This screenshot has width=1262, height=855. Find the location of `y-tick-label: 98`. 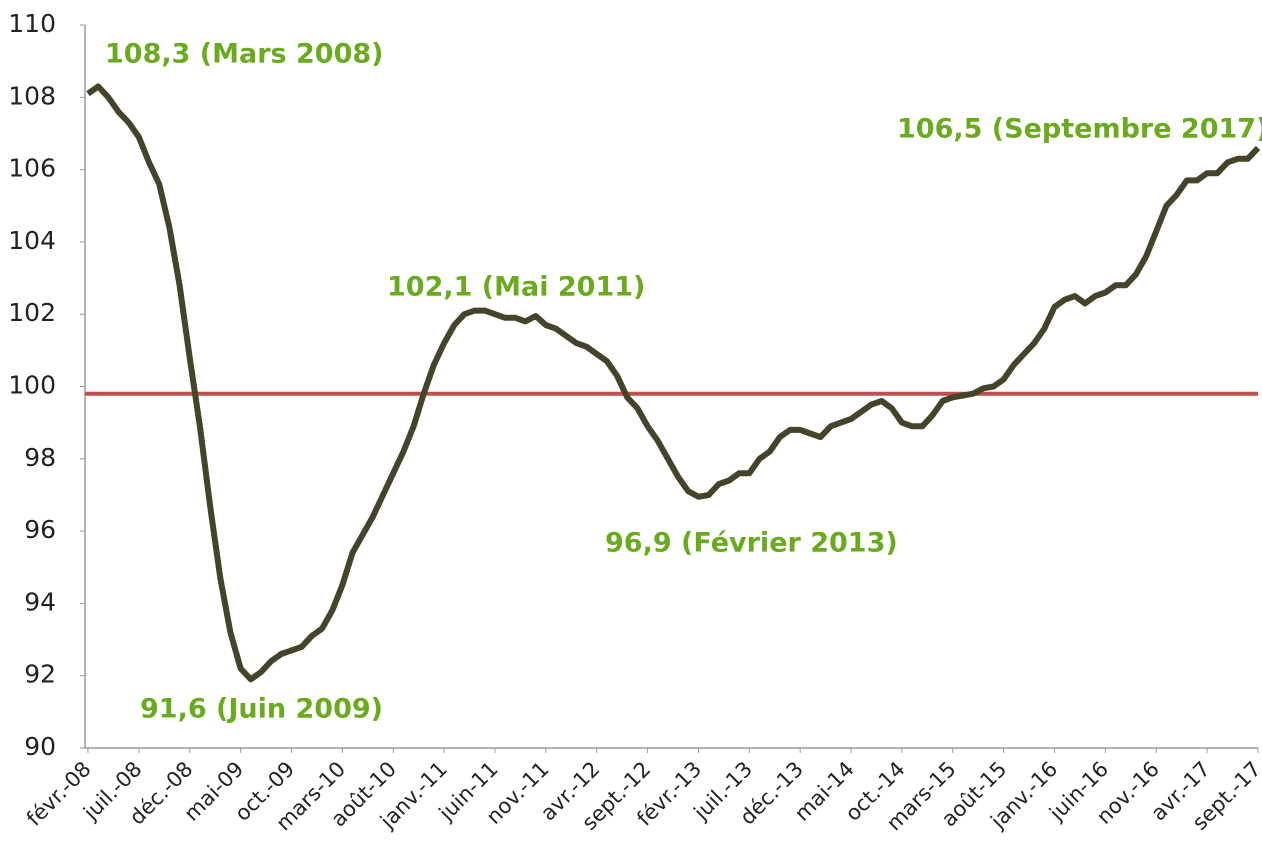

y-tick-label: 98 is located at coordinates (40, 457).